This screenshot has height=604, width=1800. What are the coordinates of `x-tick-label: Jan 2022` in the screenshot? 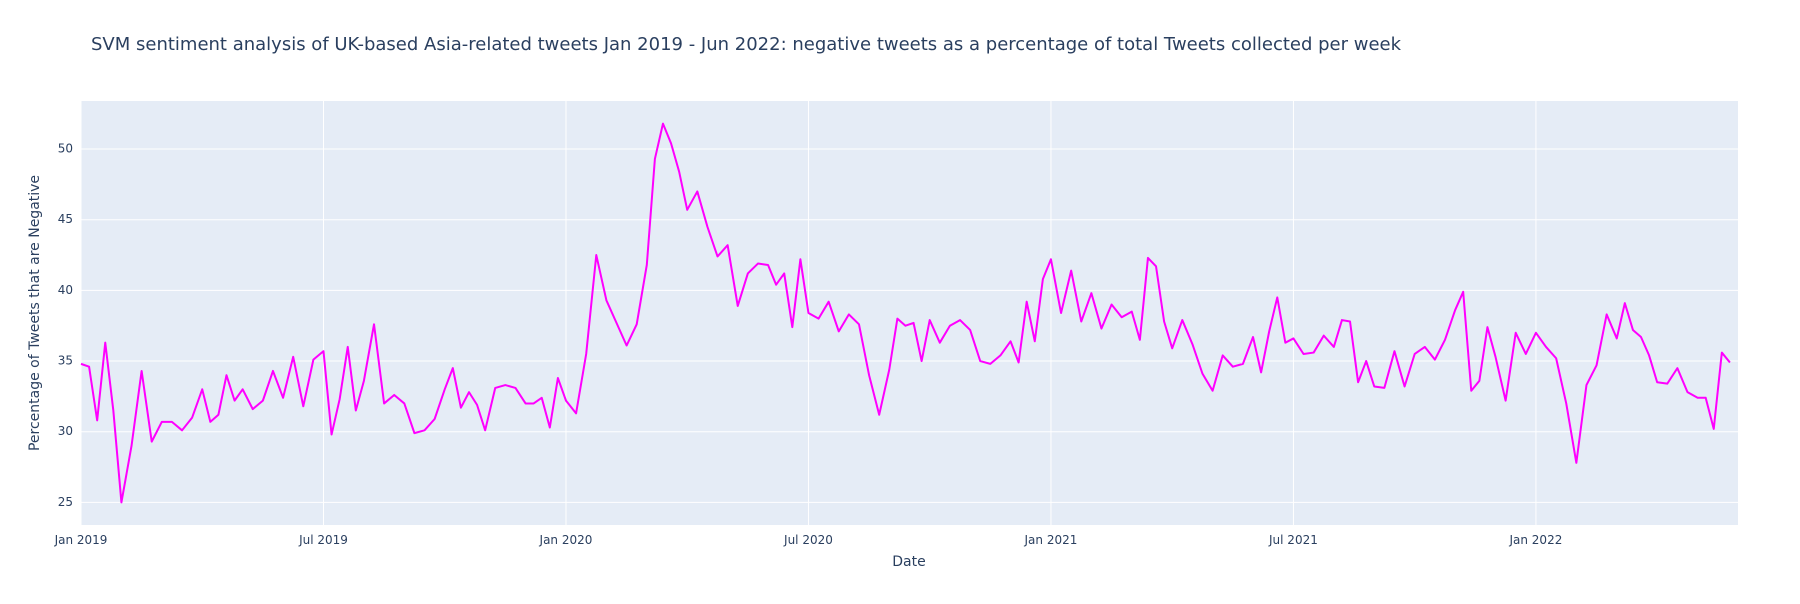 It's located at (1535, 540).